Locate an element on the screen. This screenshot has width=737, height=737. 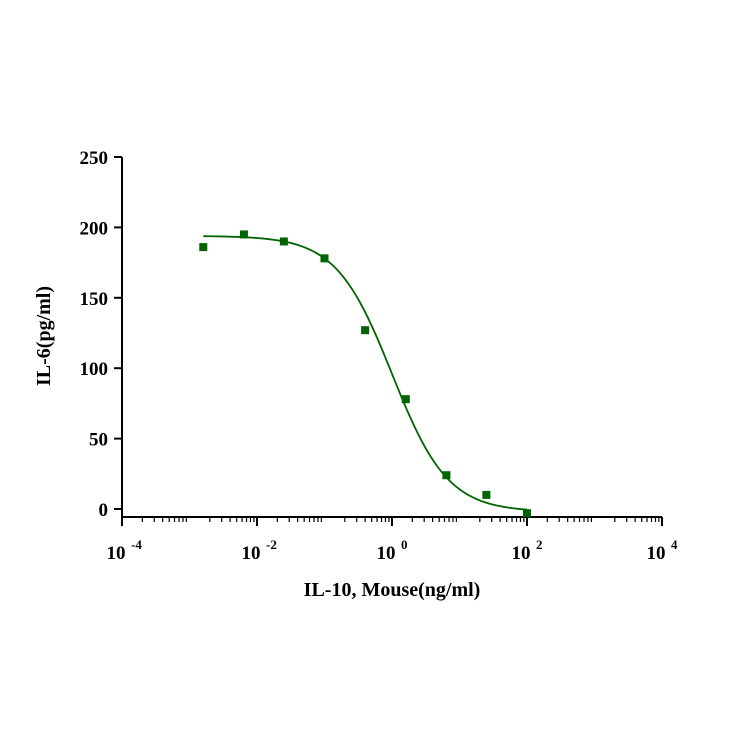
x-axis-title: IL-10, Mouse(ng/ml) is located at coordinates (392, 590).